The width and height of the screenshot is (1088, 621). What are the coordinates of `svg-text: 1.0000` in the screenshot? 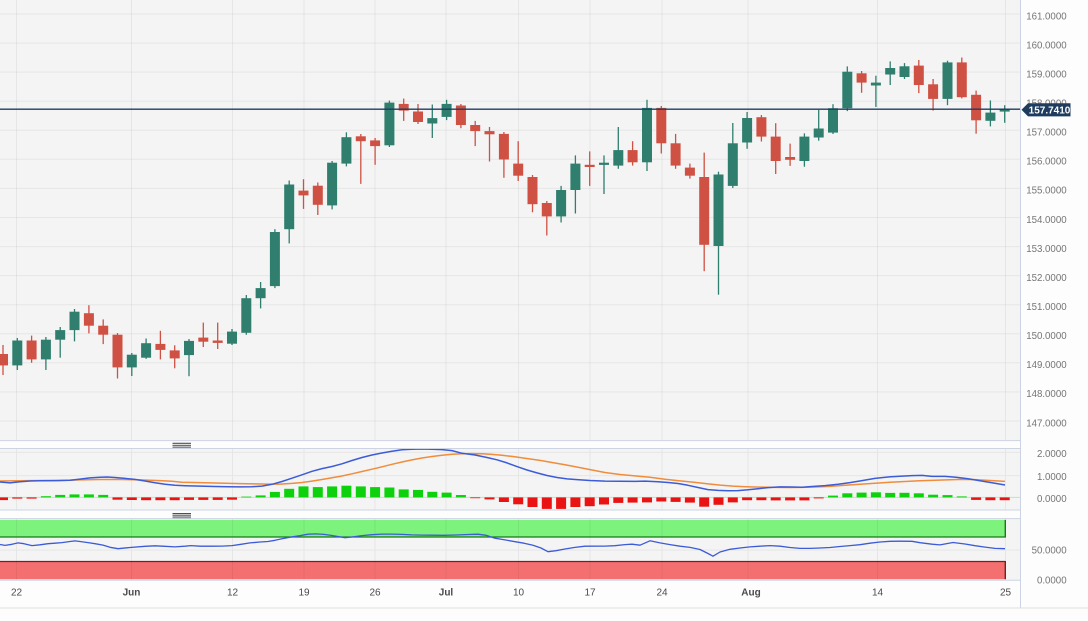 It's located at (1052, 477).